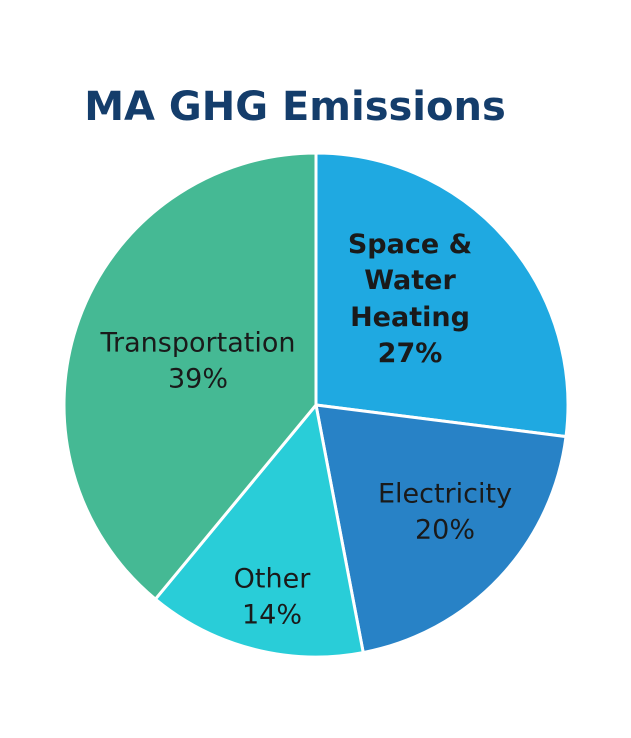 This screenshot has height=738, width=631. I want to click on slice-label: Space & Water Heating 27%, so click(410, 300).